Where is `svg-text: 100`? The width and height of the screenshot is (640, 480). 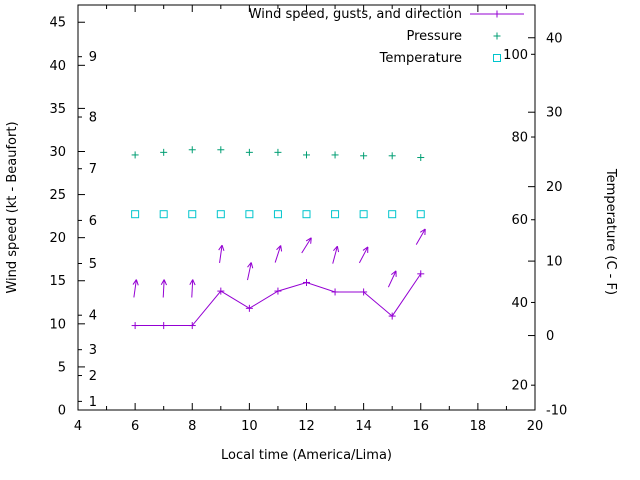
svg-text: 100 is located at coordinates (515, 55).